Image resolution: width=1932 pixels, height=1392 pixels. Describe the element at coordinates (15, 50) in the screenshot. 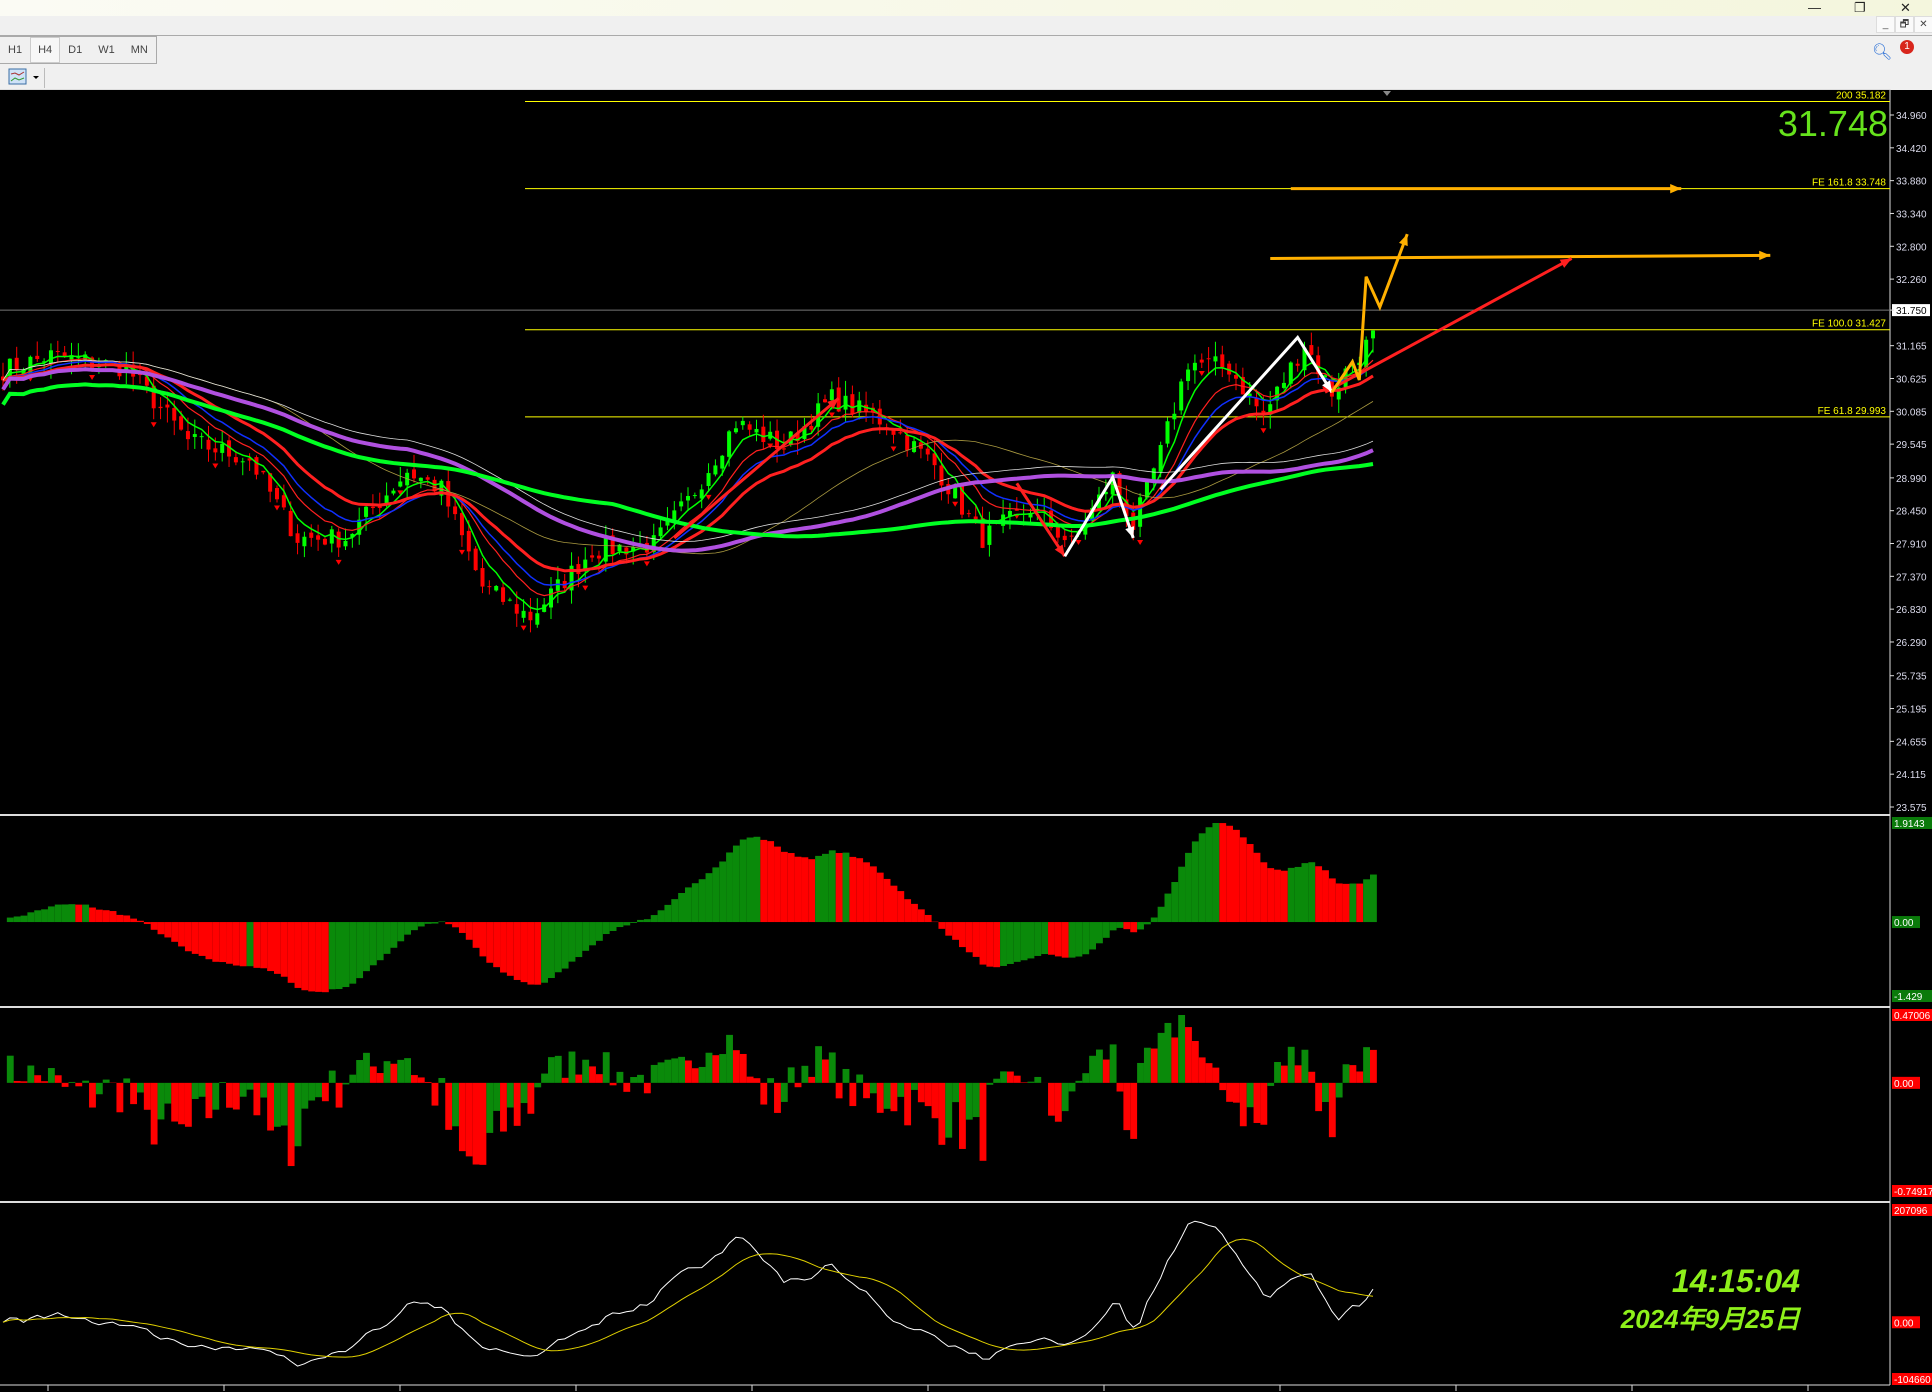

I see `timeframe-h1: H1` at that location.